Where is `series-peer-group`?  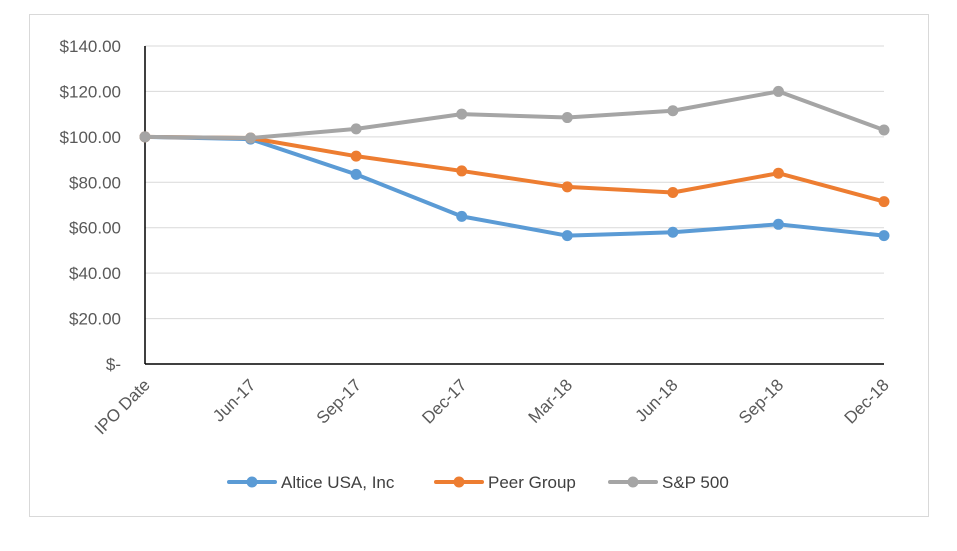 series-peer-group is located at coordinates (514, 169).